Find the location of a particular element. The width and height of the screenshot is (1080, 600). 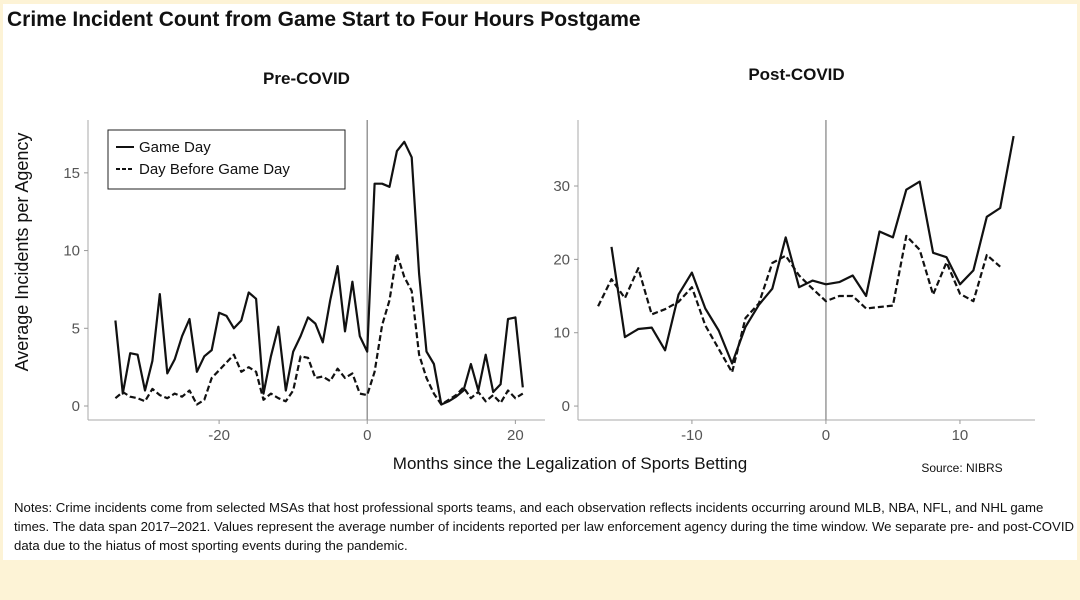

x-tick-label: -20 is located at coordinates (219, 435).